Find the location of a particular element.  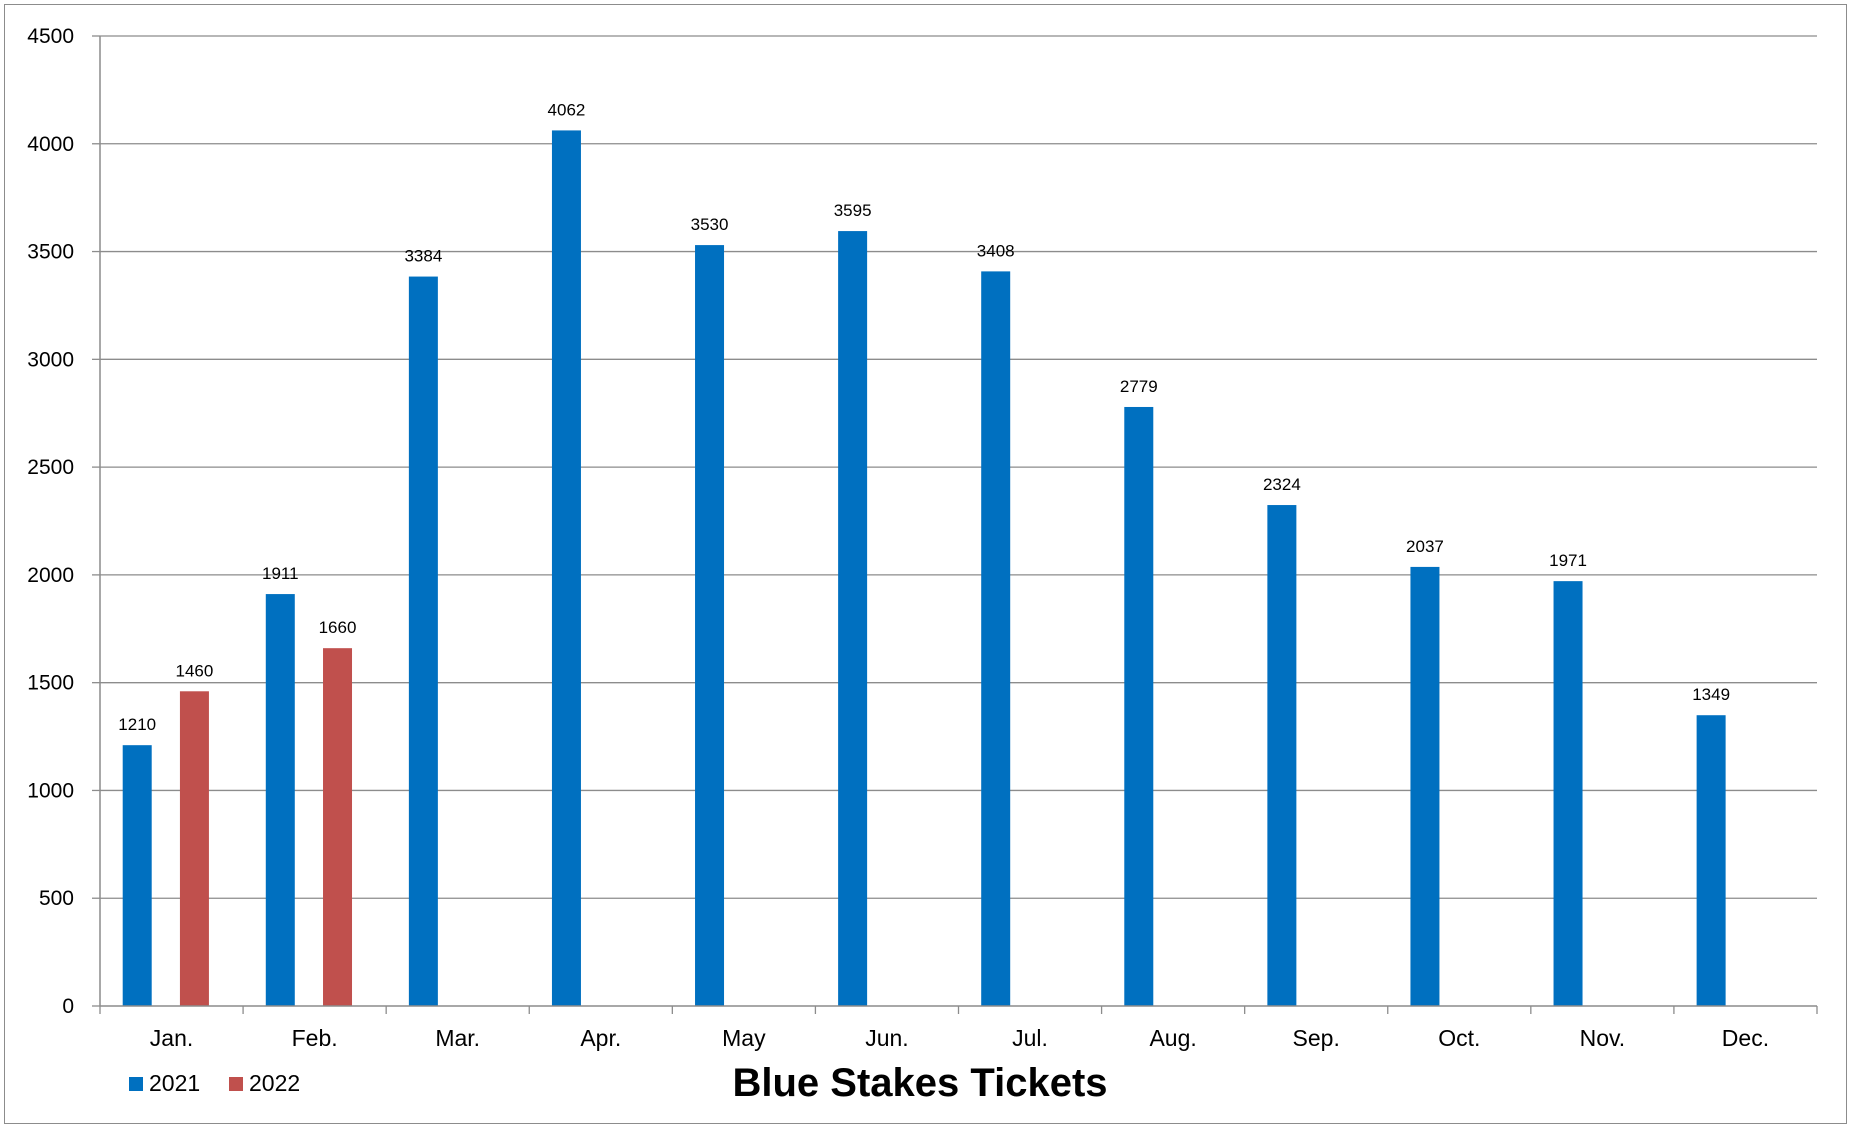

data-label: 1971 is located at coordinates (1568, 560).